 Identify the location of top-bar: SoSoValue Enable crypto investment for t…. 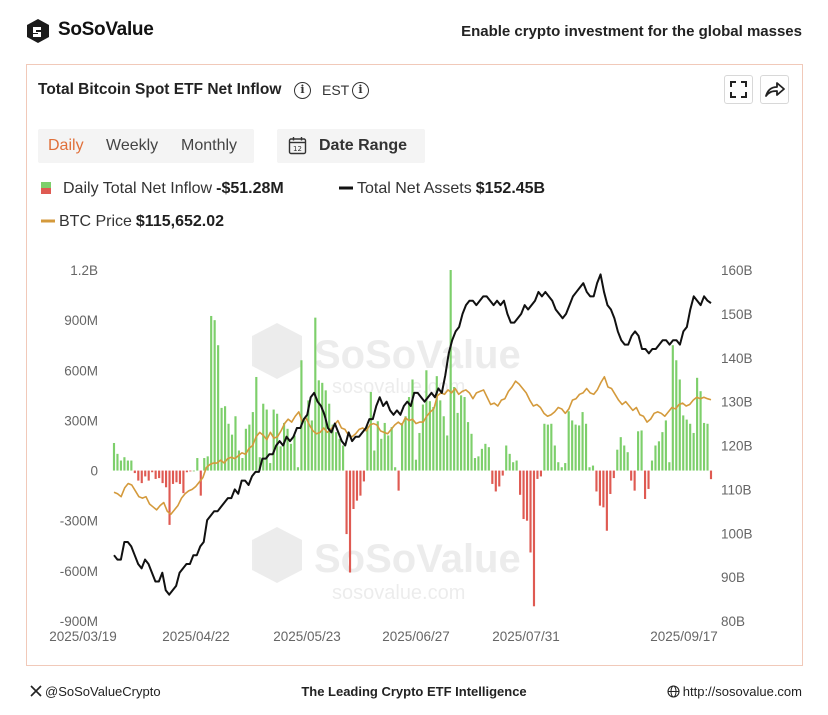
(414, 31).